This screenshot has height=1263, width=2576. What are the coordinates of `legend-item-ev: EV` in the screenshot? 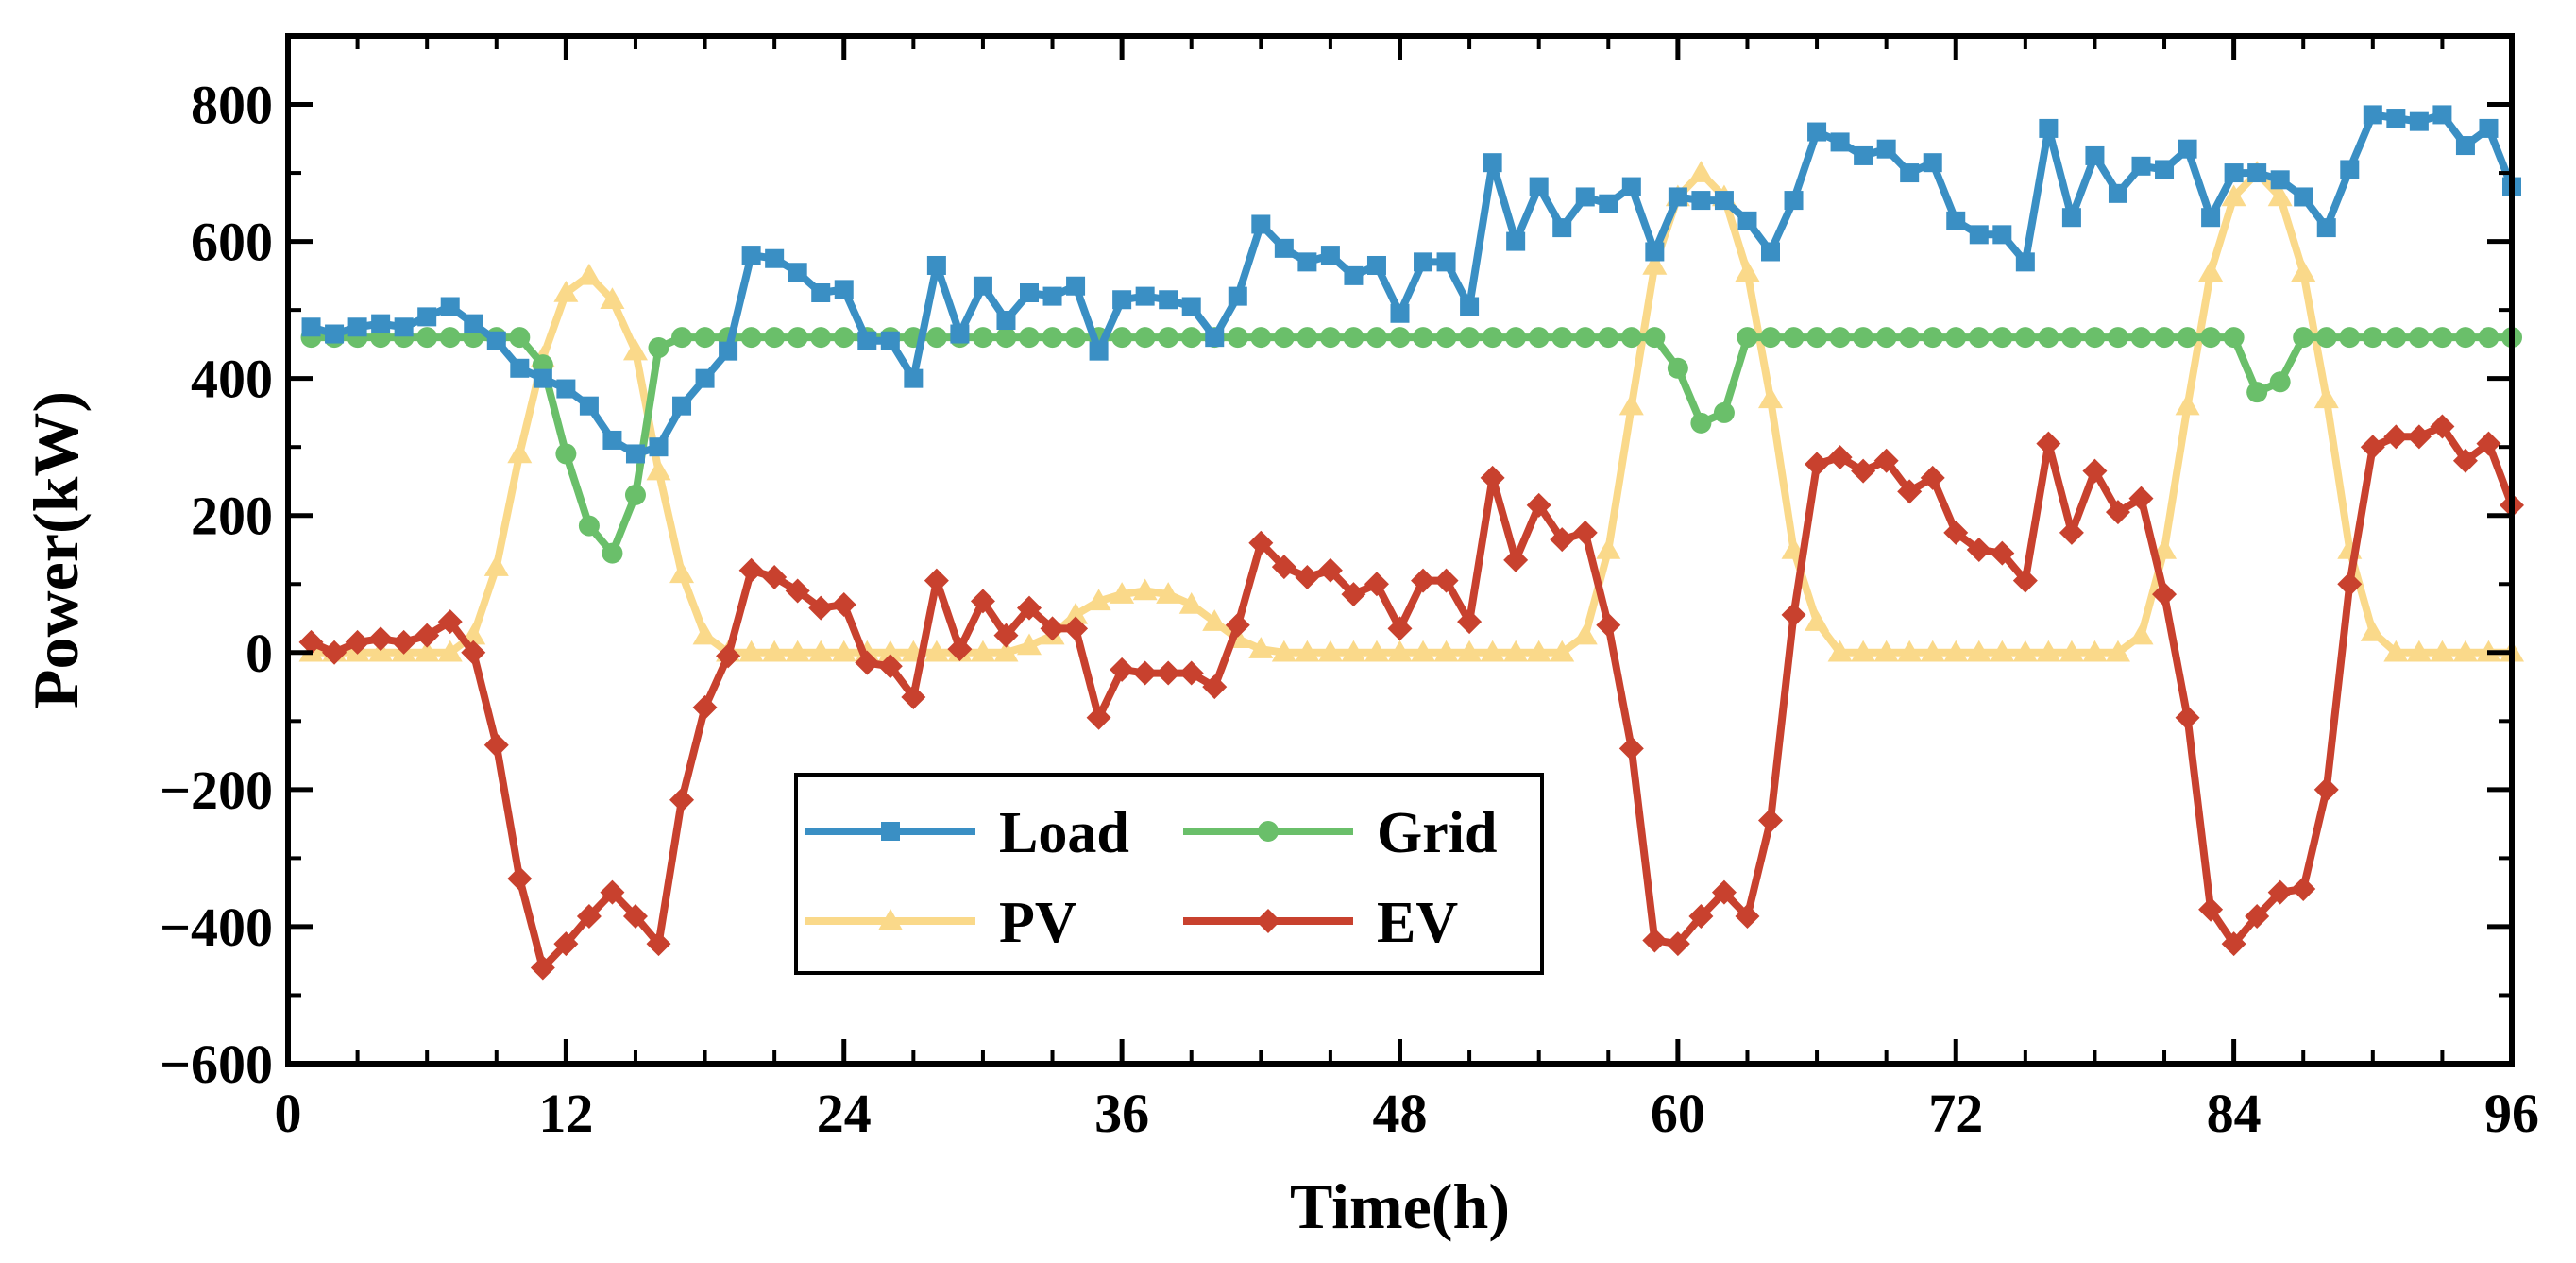 It's located at (1320, 923).